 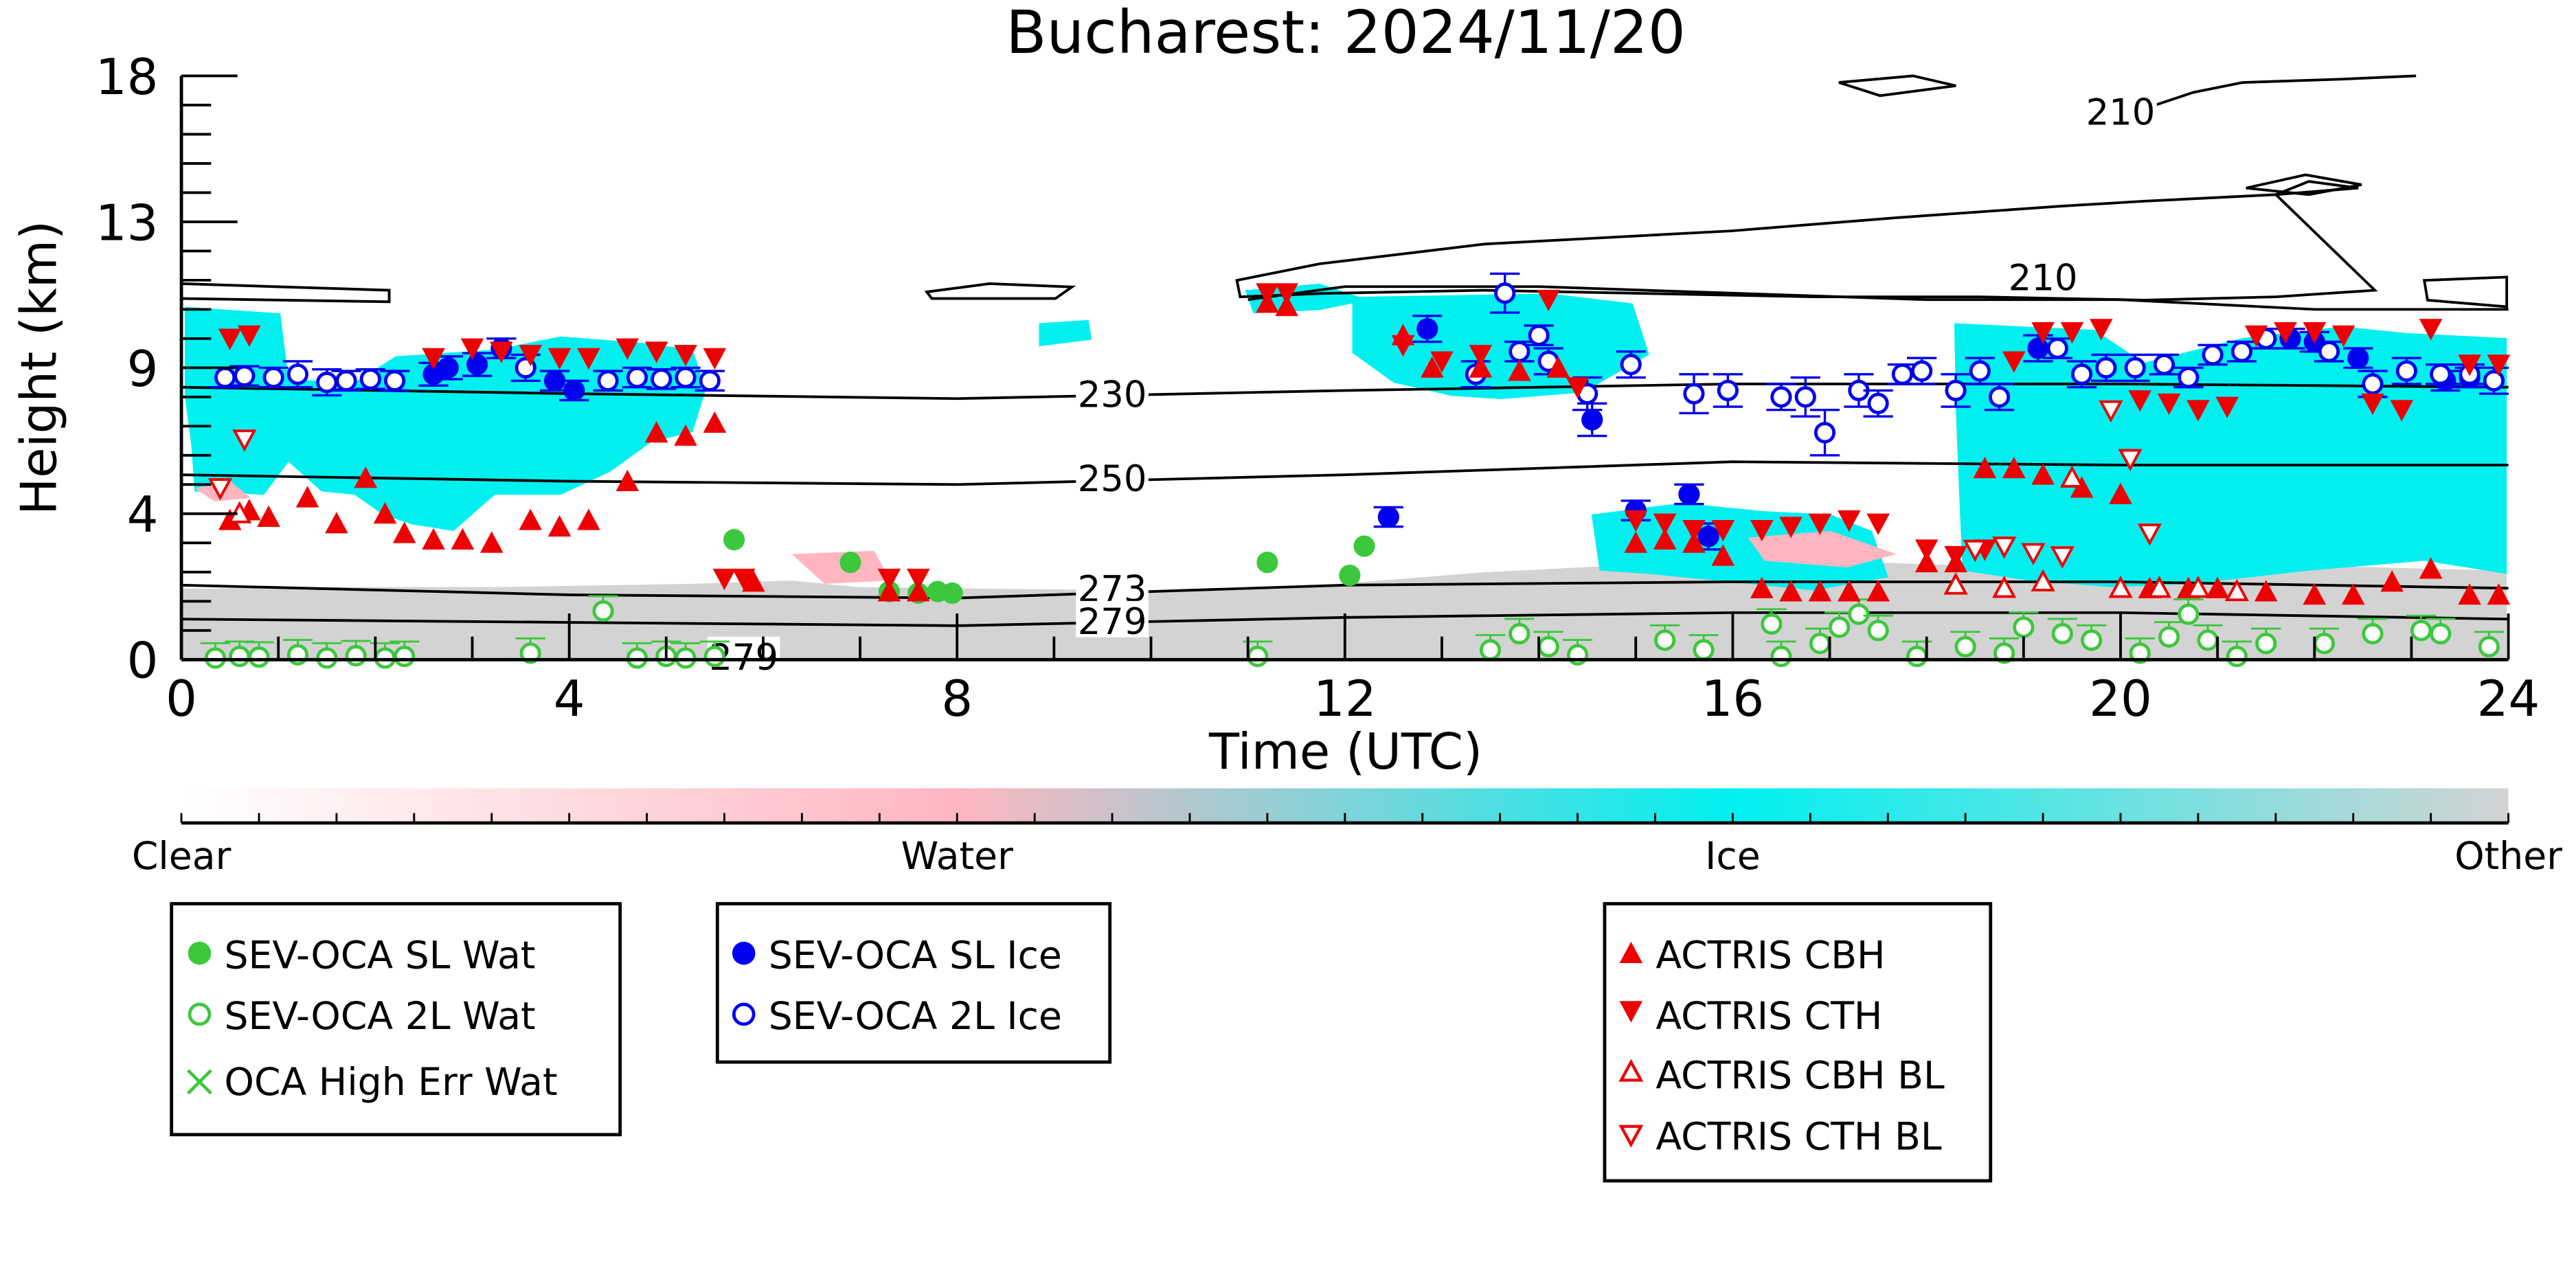 What do you see at coordinates (2508, 857) in the screenshot?
I see `colorbar-label: Other` at bounding box center [2508, 857].